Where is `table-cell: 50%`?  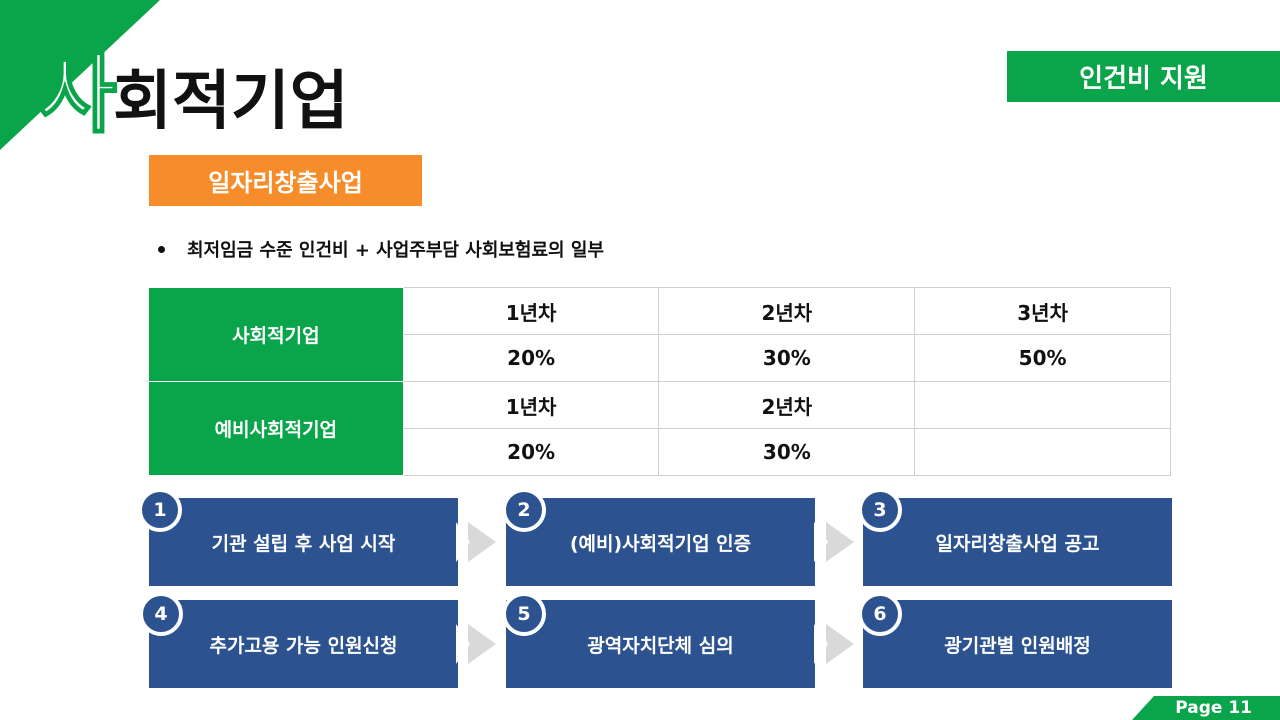
table-cell: 50% is located at coordinates (1042, 358).